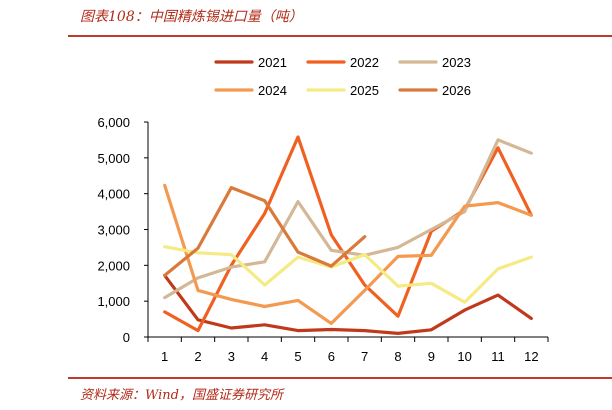  I want to click on x-tick-label: 2, so click(197, 356).